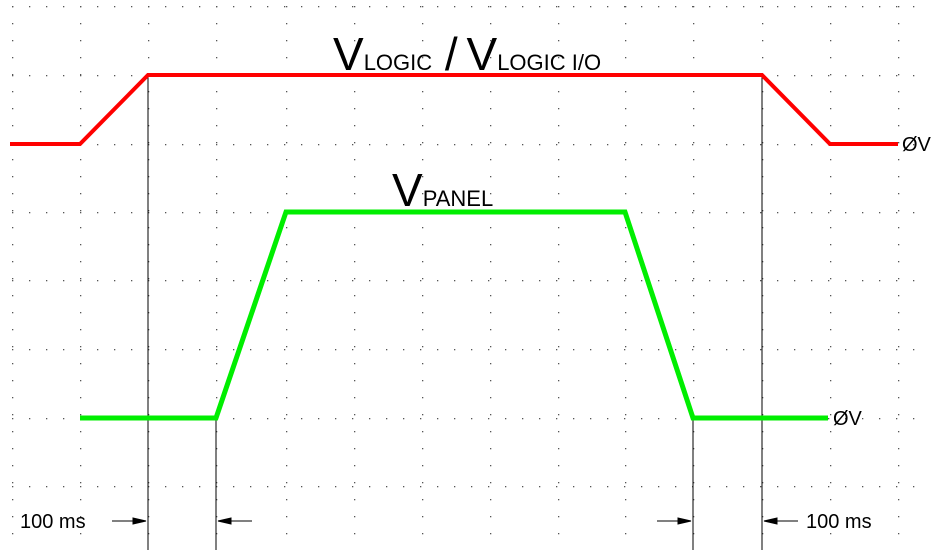 This screenshot has width=934, height=555. What do you see at coordinates (454, 109) in the screenshot?
I see `vlogic-waveform` at bounding box center [454, 109].